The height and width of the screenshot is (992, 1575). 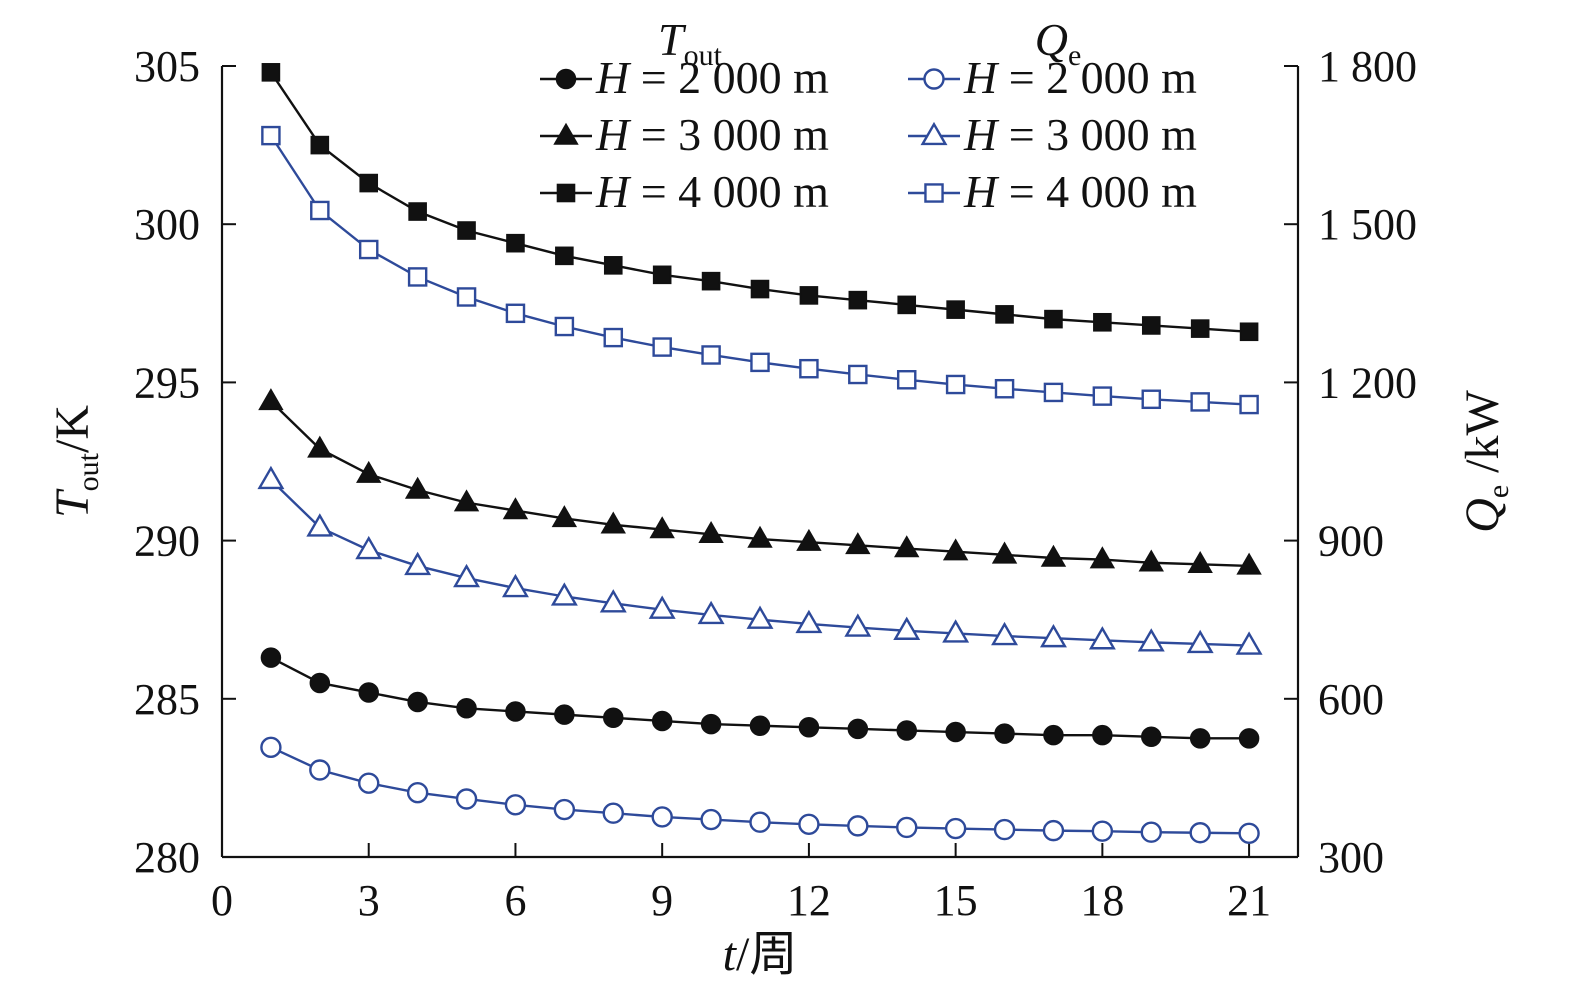 I want to click on y-left-tick-label: 295, so click(x=167, y=382).